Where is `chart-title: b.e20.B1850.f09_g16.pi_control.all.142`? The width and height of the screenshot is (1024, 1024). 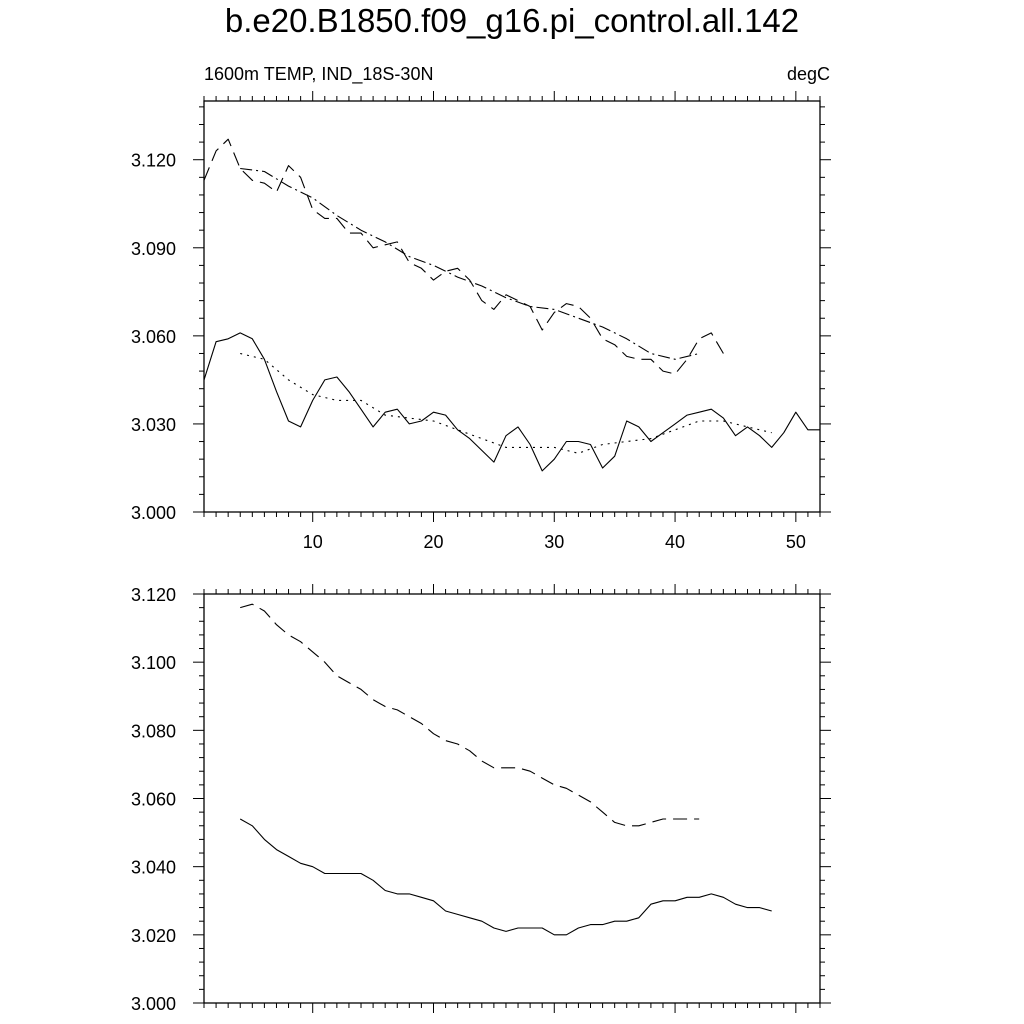
chart-title: b.e20.B1850.f09_g16.pi_control.all.142 is located at coordinates (512, 20).